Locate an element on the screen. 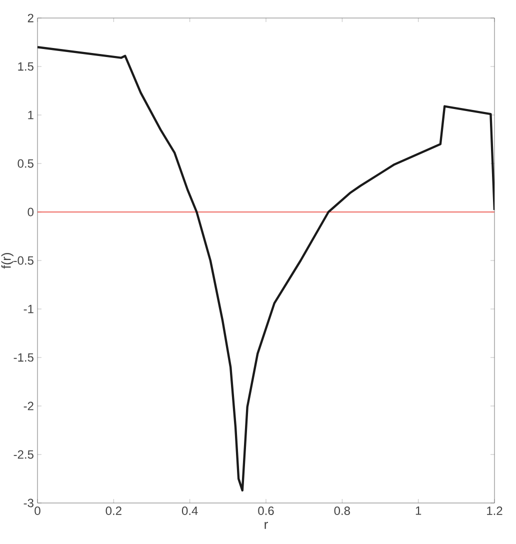 The height and width of the screenshot is (544, 516). y-tick-label: -1.5 is located at coordinates (24, 357).